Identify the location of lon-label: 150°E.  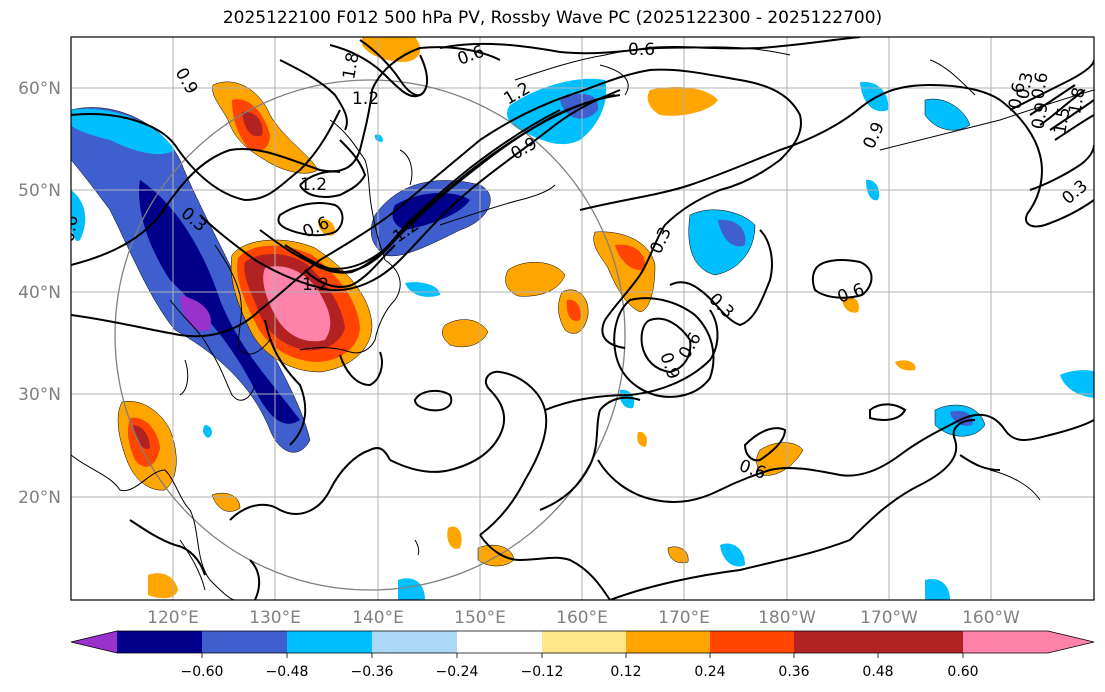
(480, 618).